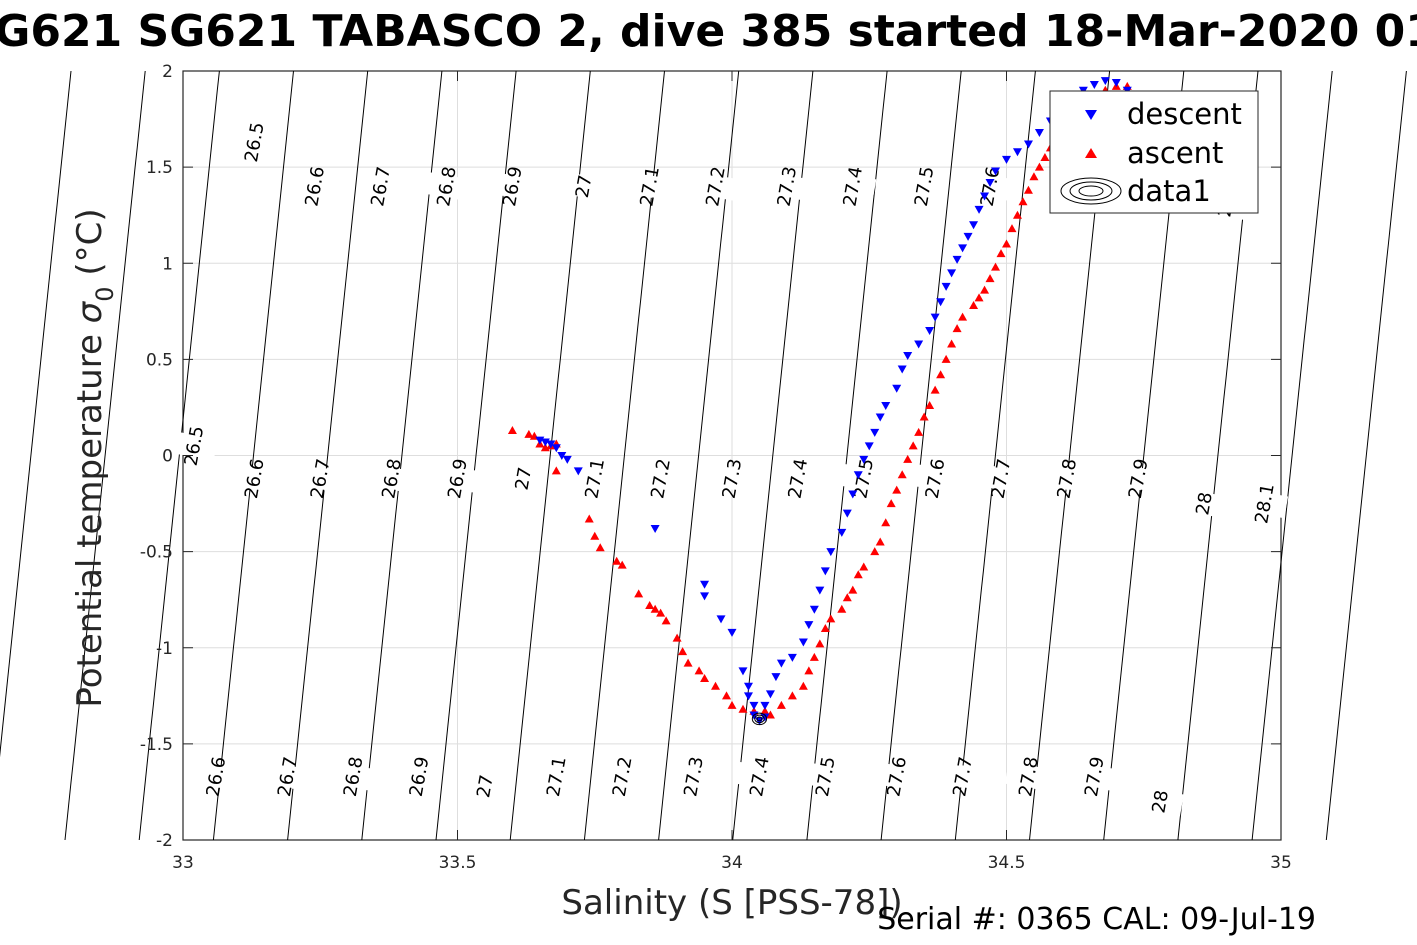  I want to click on isopycnal-label: 28.1, so click(1265, 503).